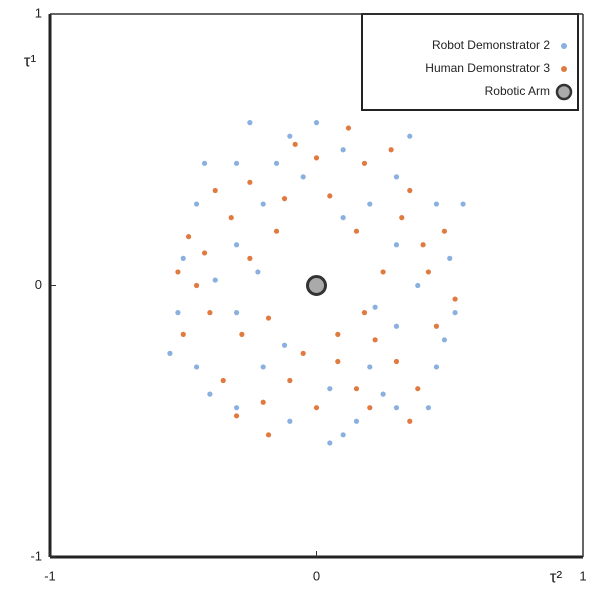 This screenshot has height=595, width=590. I want to click on x-tick-label: 0, so click(316, 575).